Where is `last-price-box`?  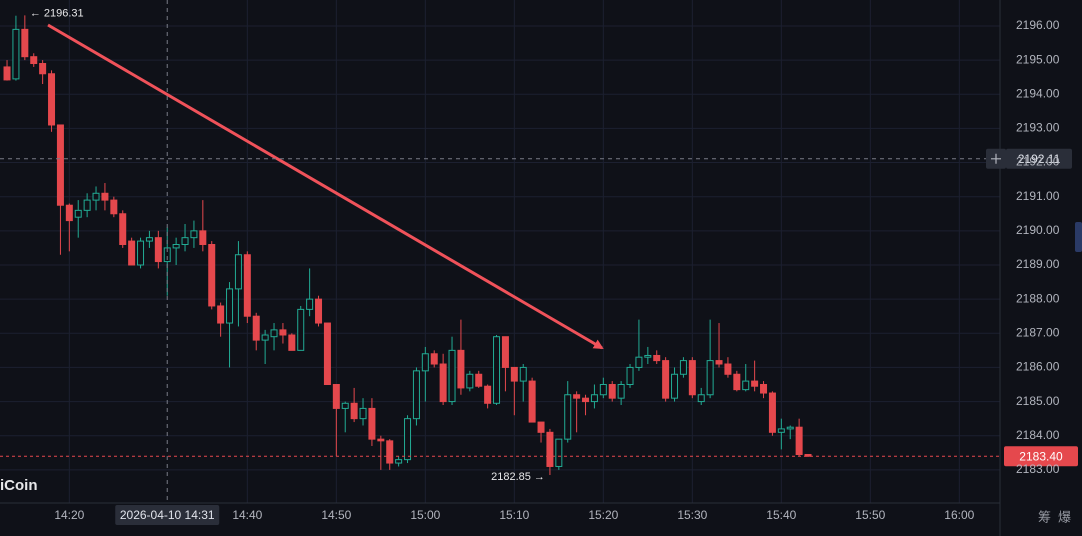
last-price-box is located at coordinates (1041, 456).